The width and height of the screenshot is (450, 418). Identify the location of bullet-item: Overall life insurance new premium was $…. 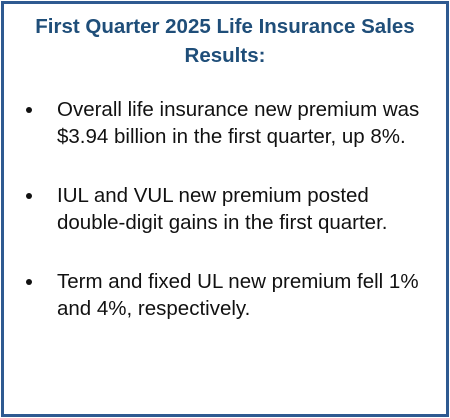
(223, 123).